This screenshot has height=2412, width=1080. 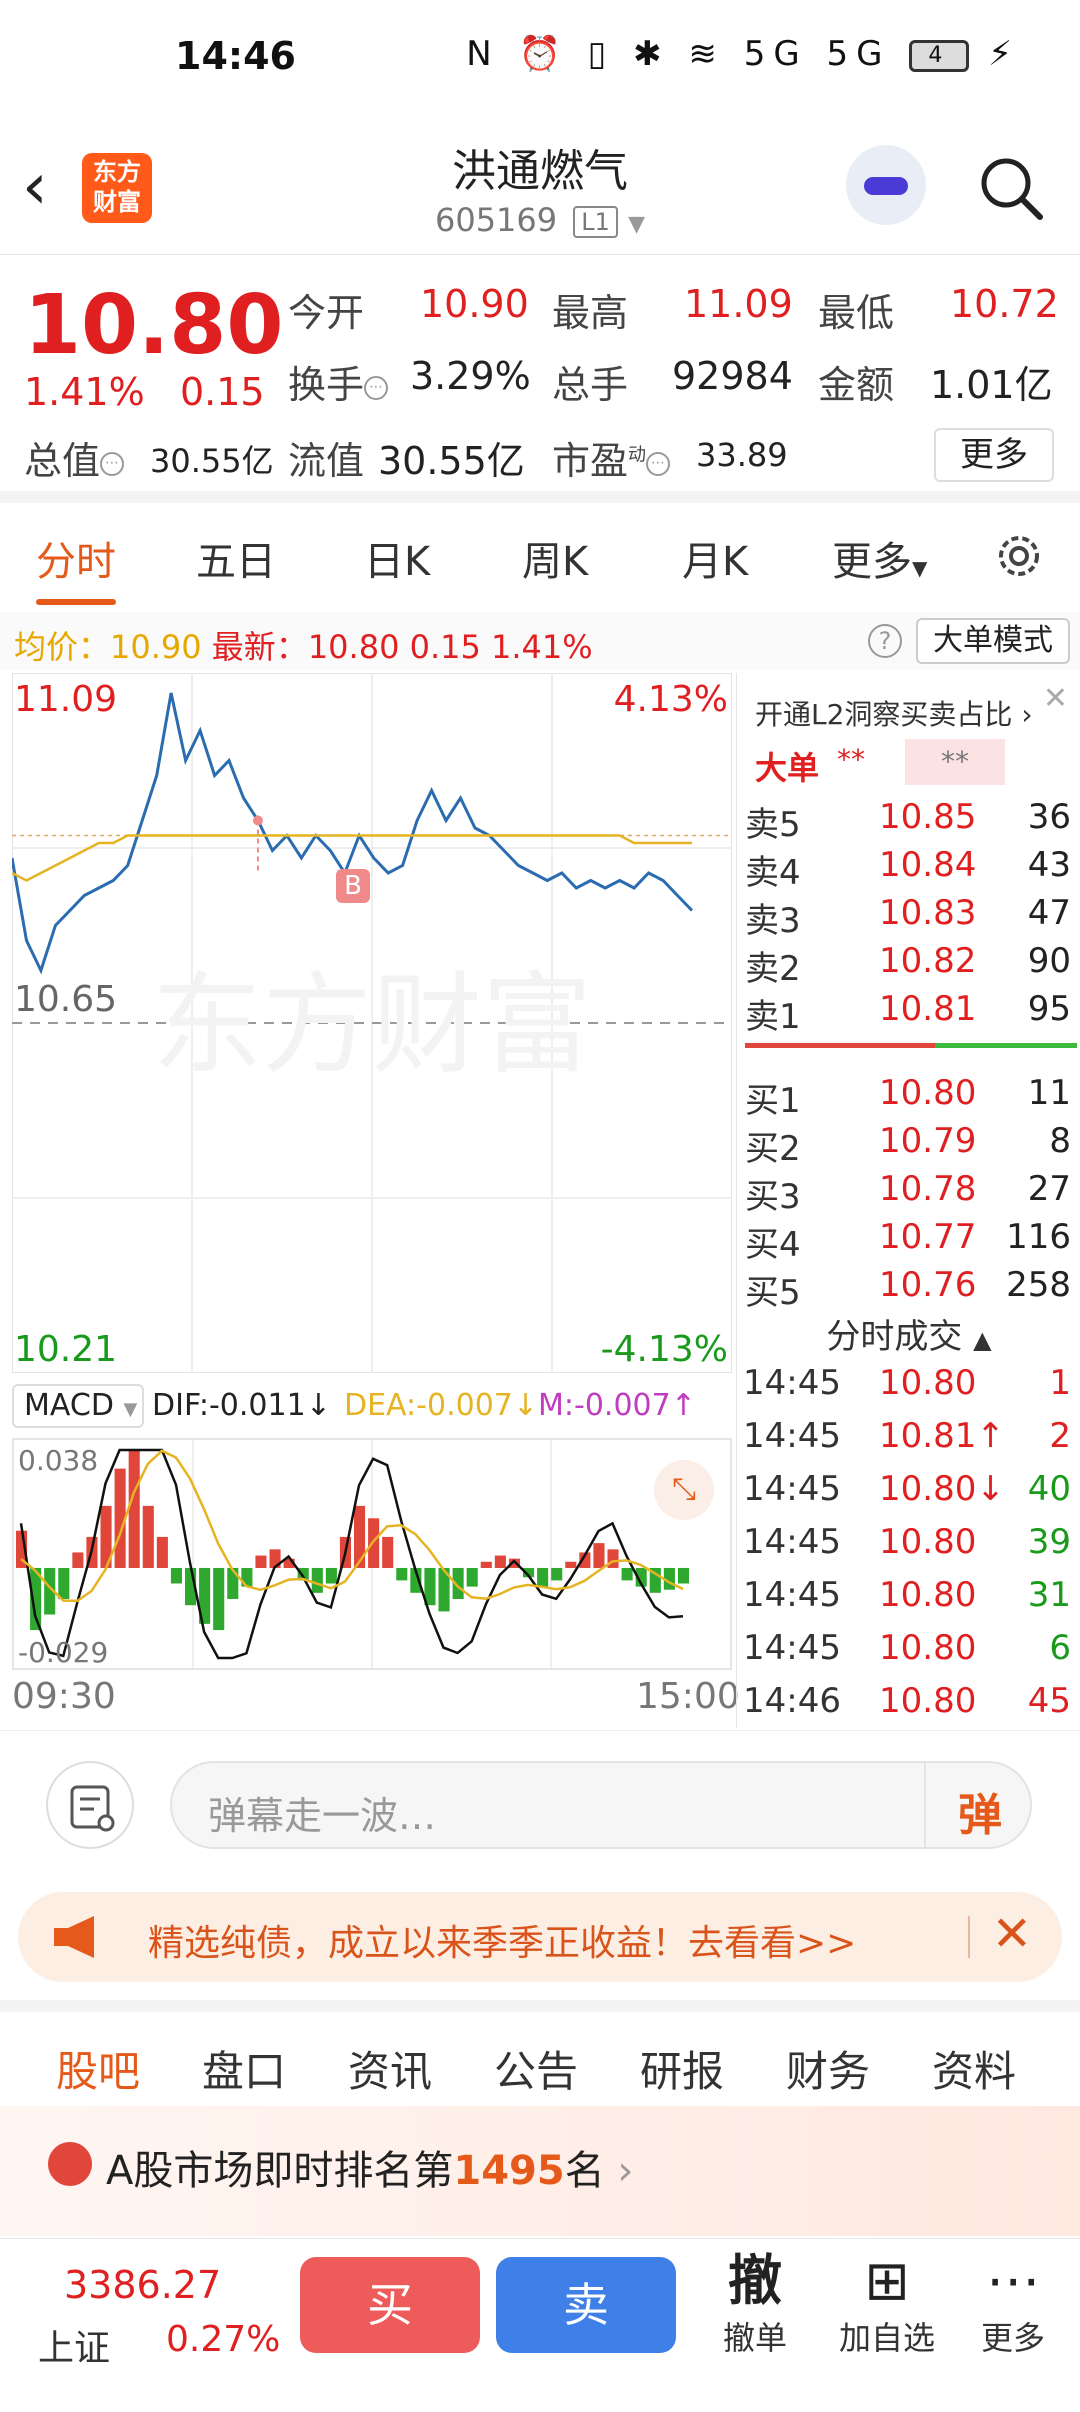 What do you see at coordinates (536, 2071) in the screenshot?
I see `tab-announcements: 公告` at bounding box center [536, 2071].